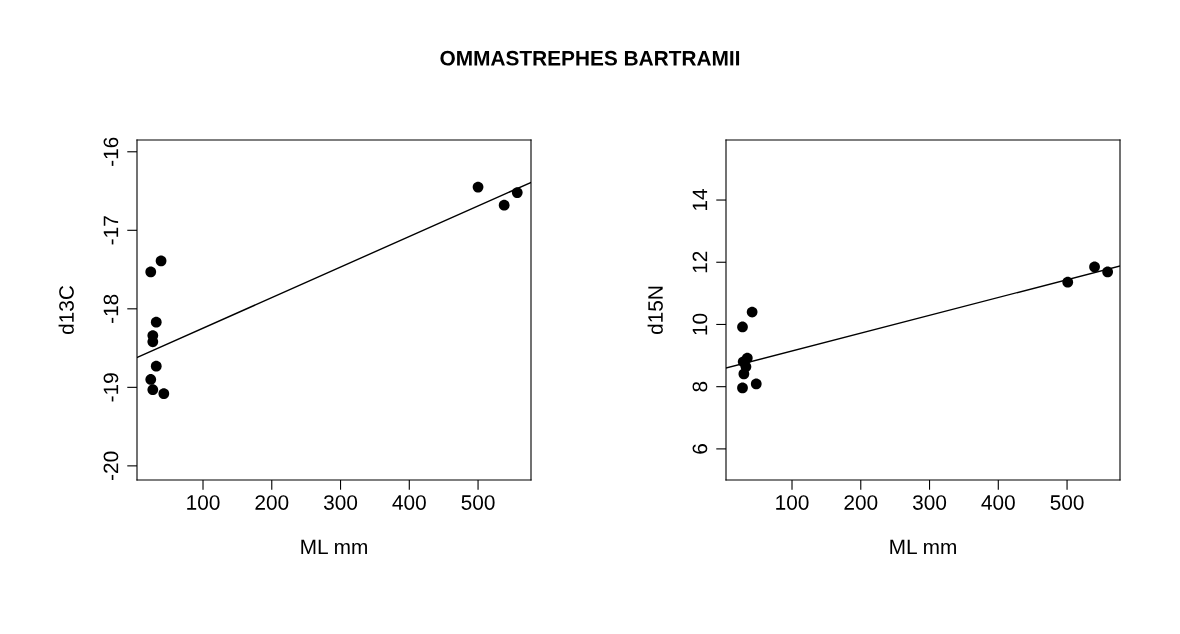 The image size is (1180, 634). I want to click on text: OMMASTREPHES BARTRAMII, so click(590, 58).